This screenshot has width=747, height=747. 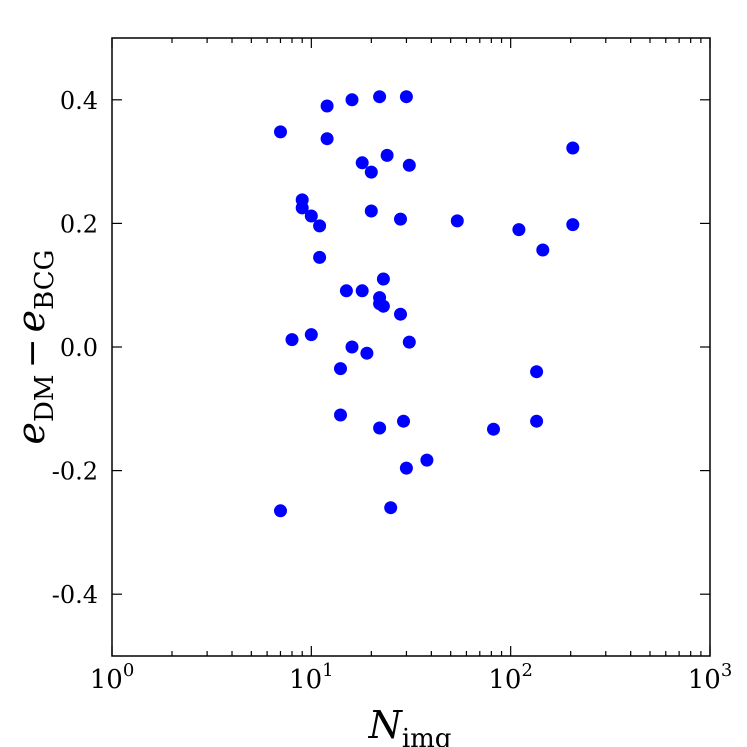 What do you see at coordinates (79, 101) in the screenshot?
I see `y-tick-label-0: 0.4` at bounding box center [79, 101].